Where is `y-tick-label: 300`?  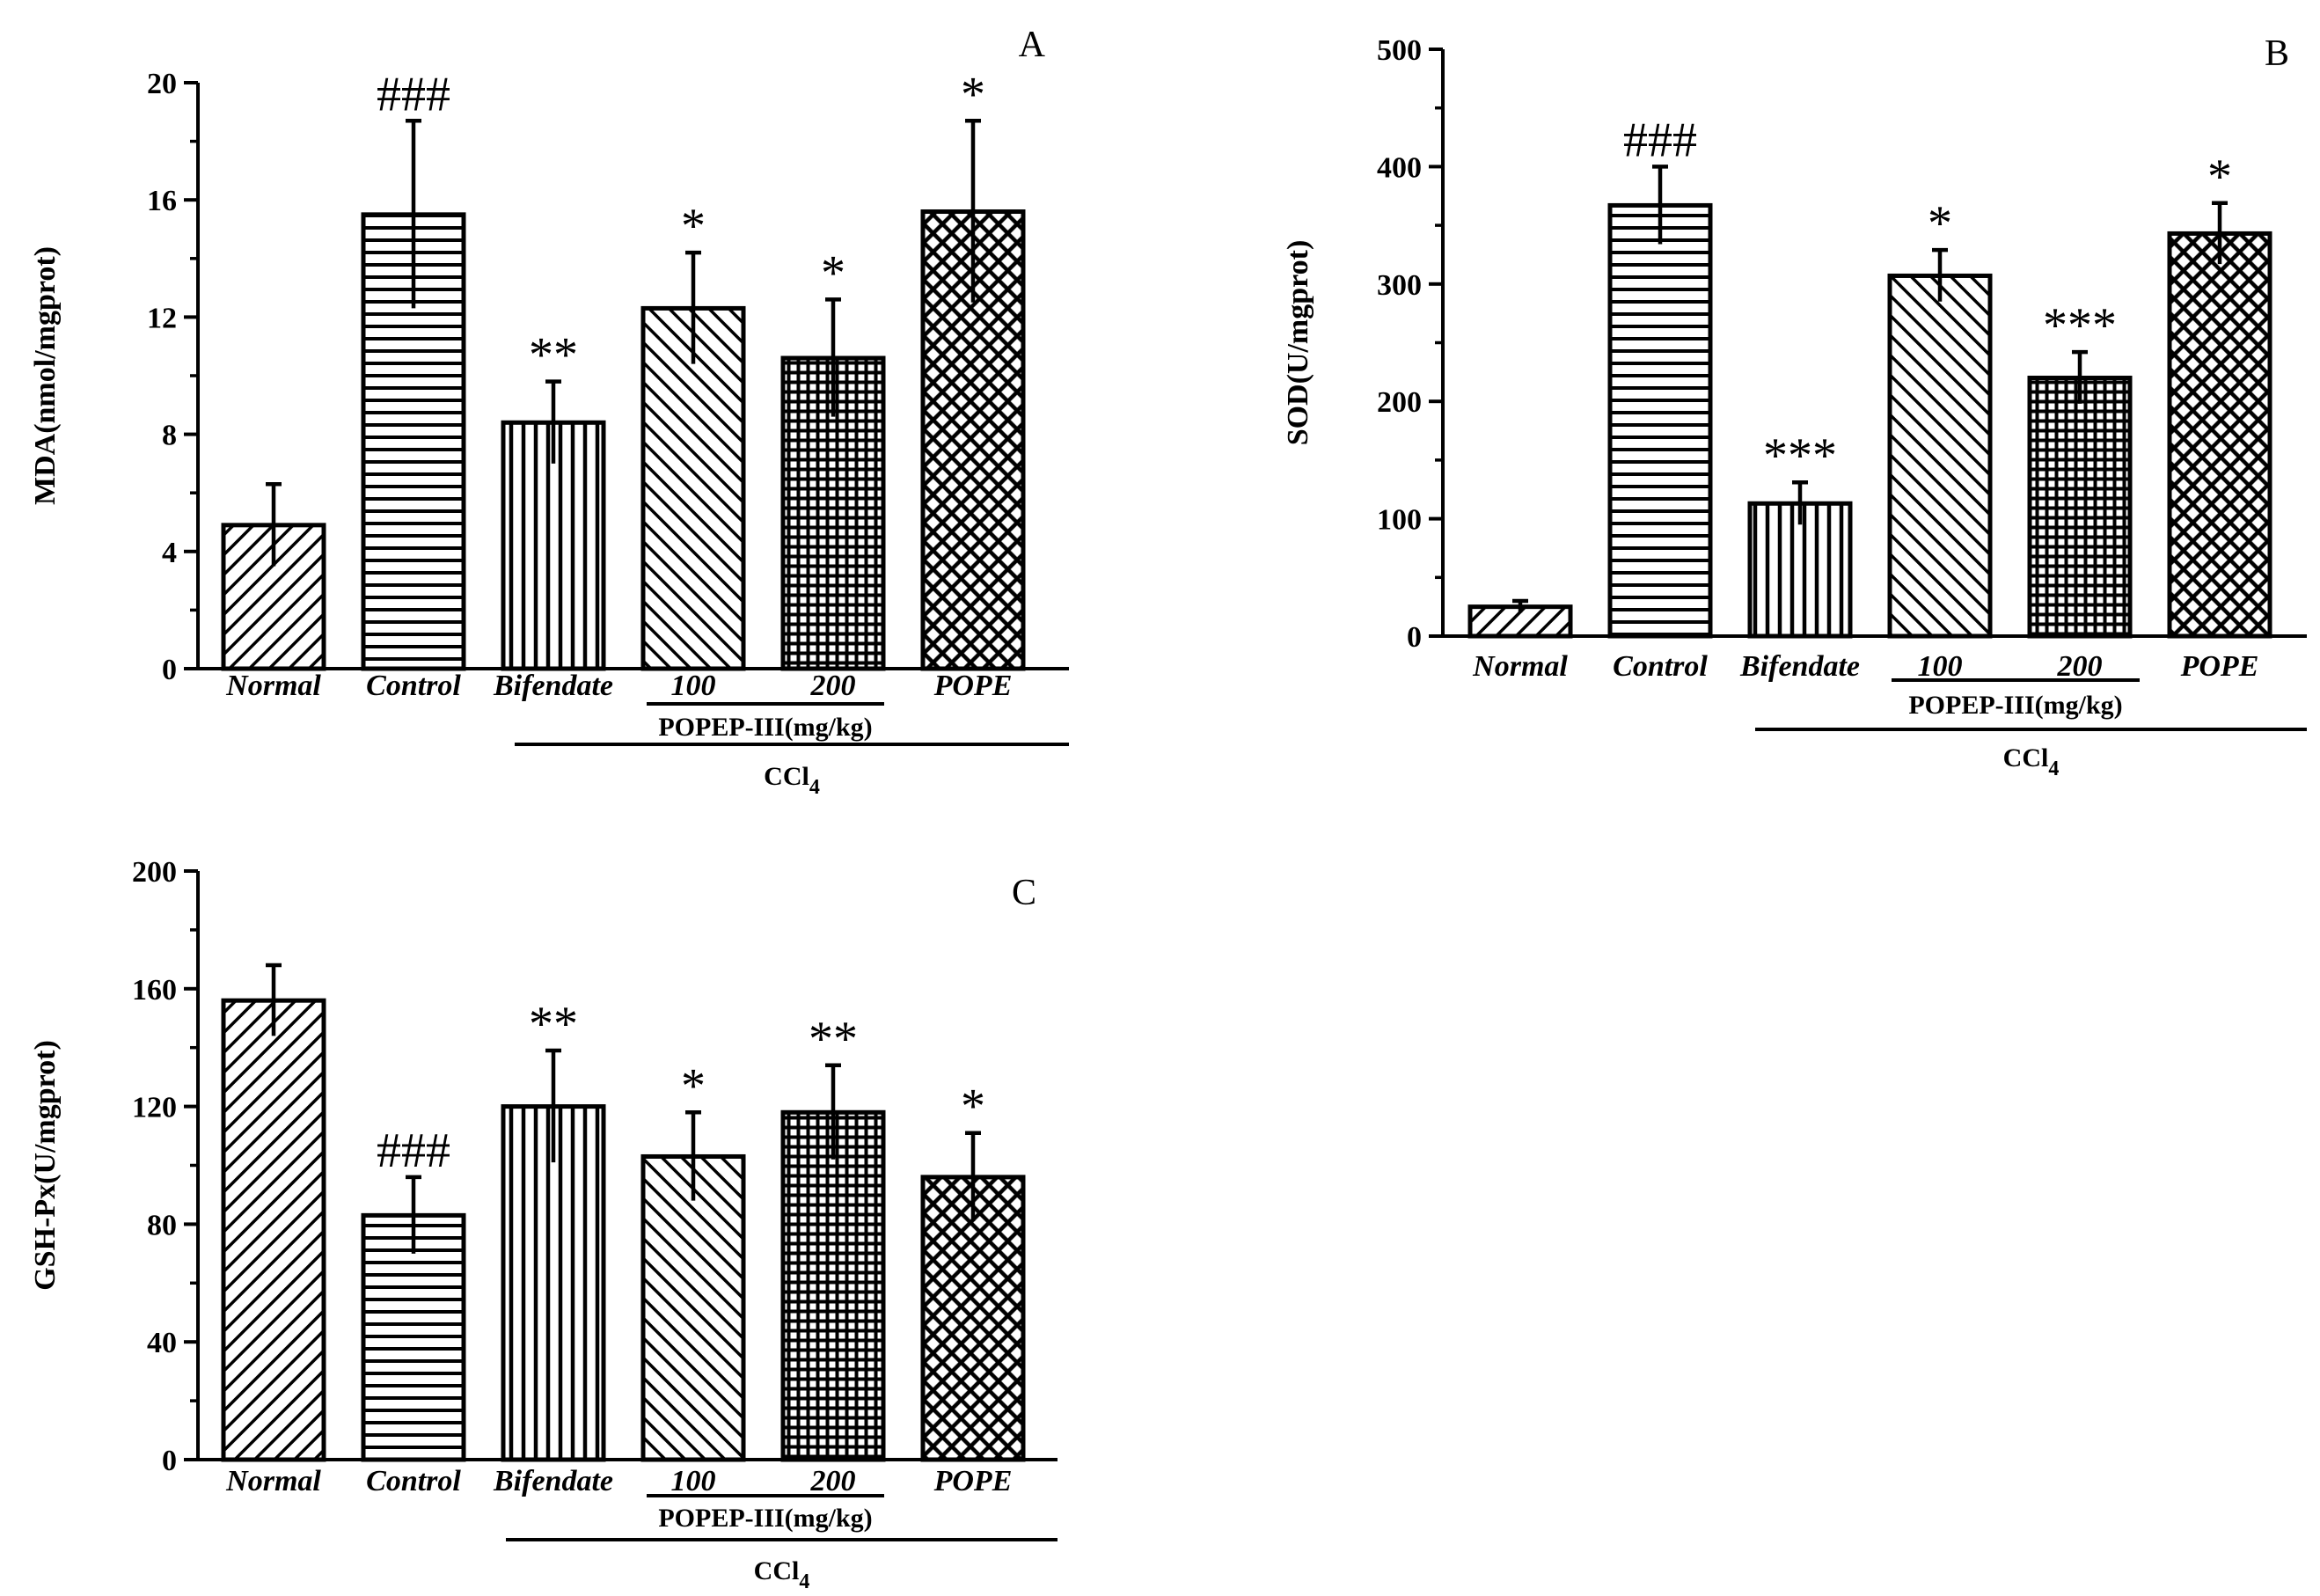 y-tick-label: 300 is located at coordinates (1399, 286).